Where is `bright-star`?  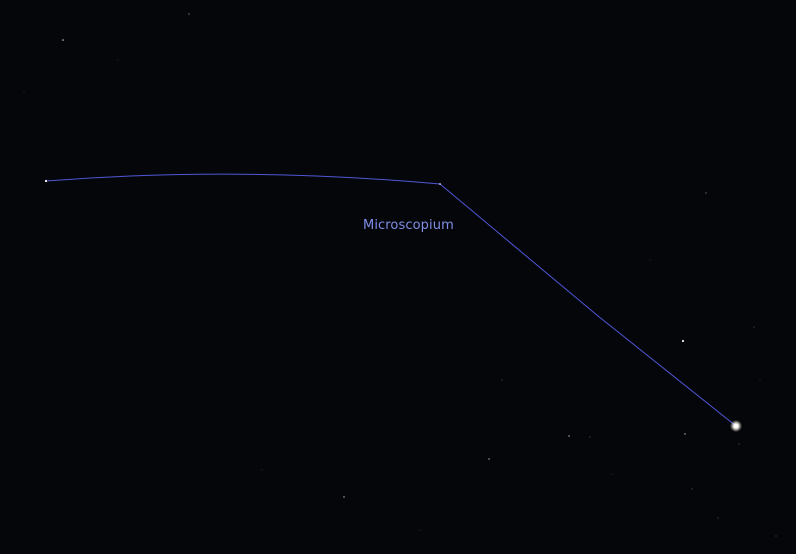 bright-star is located at coordinates (736, 426).